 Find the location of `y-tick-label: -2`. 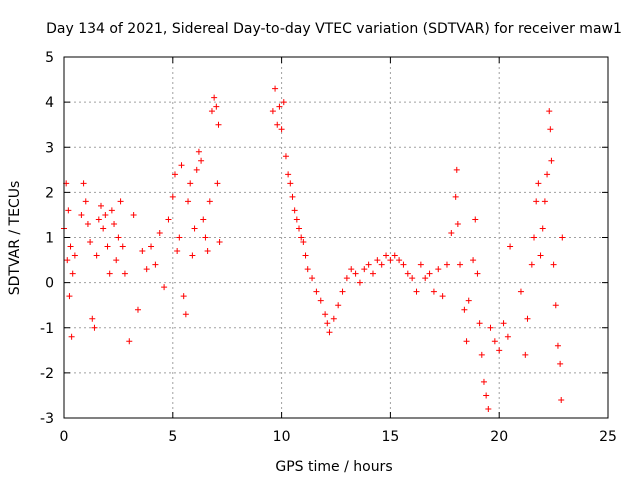

y-tick-label: -2 is located at coordinates (47, 374).